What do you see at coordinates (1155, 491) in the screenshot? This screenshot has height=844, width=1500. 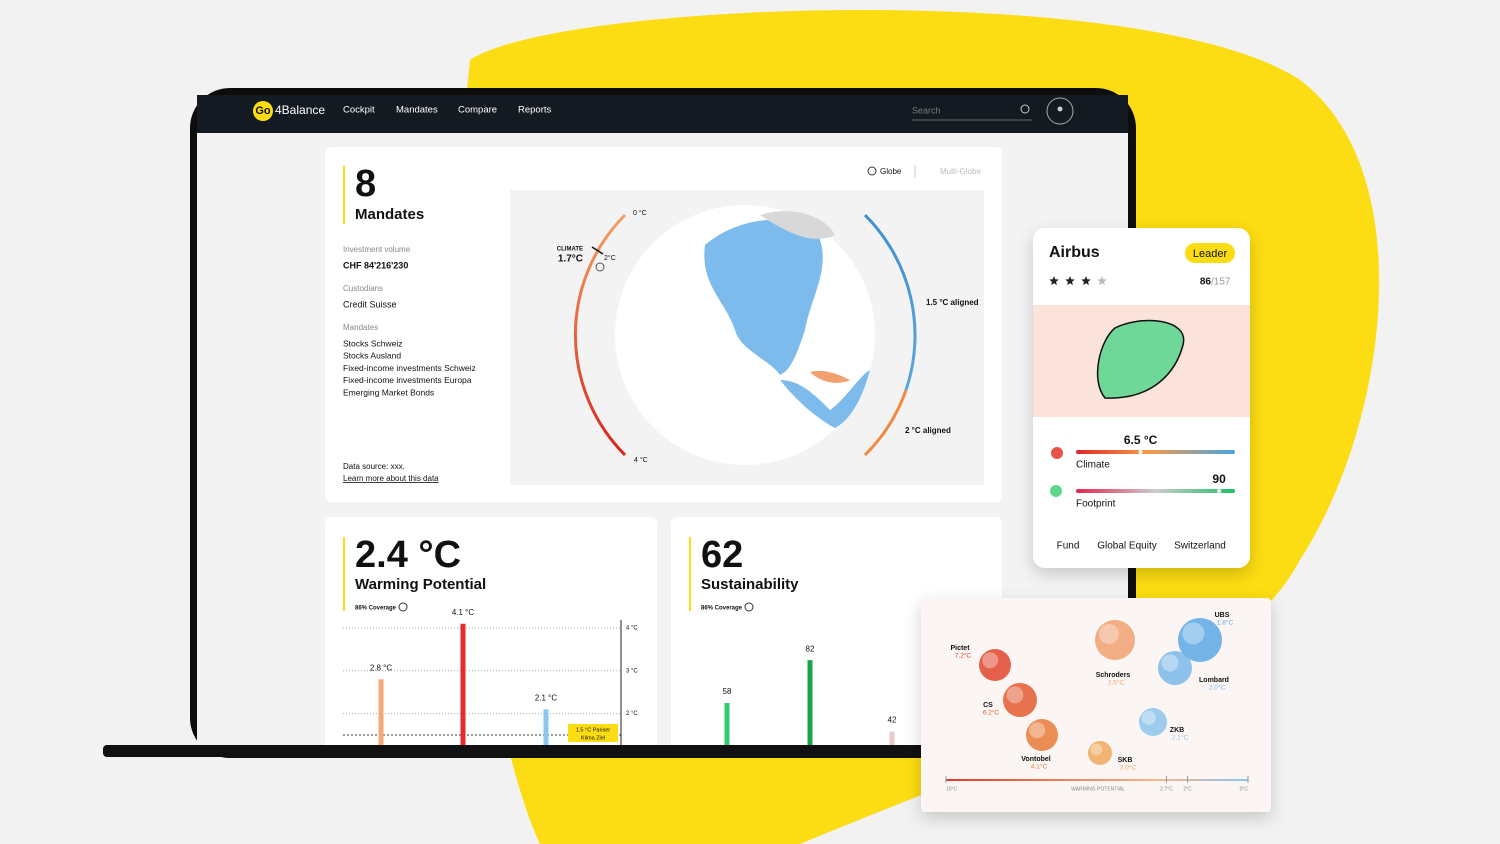 I see `footprint-gauge` at bounding box center [1155, 491].